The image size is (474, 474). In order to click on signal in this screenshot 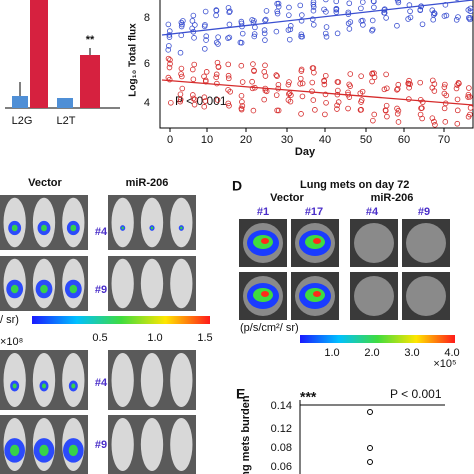, I will do `click(14, 386)`.